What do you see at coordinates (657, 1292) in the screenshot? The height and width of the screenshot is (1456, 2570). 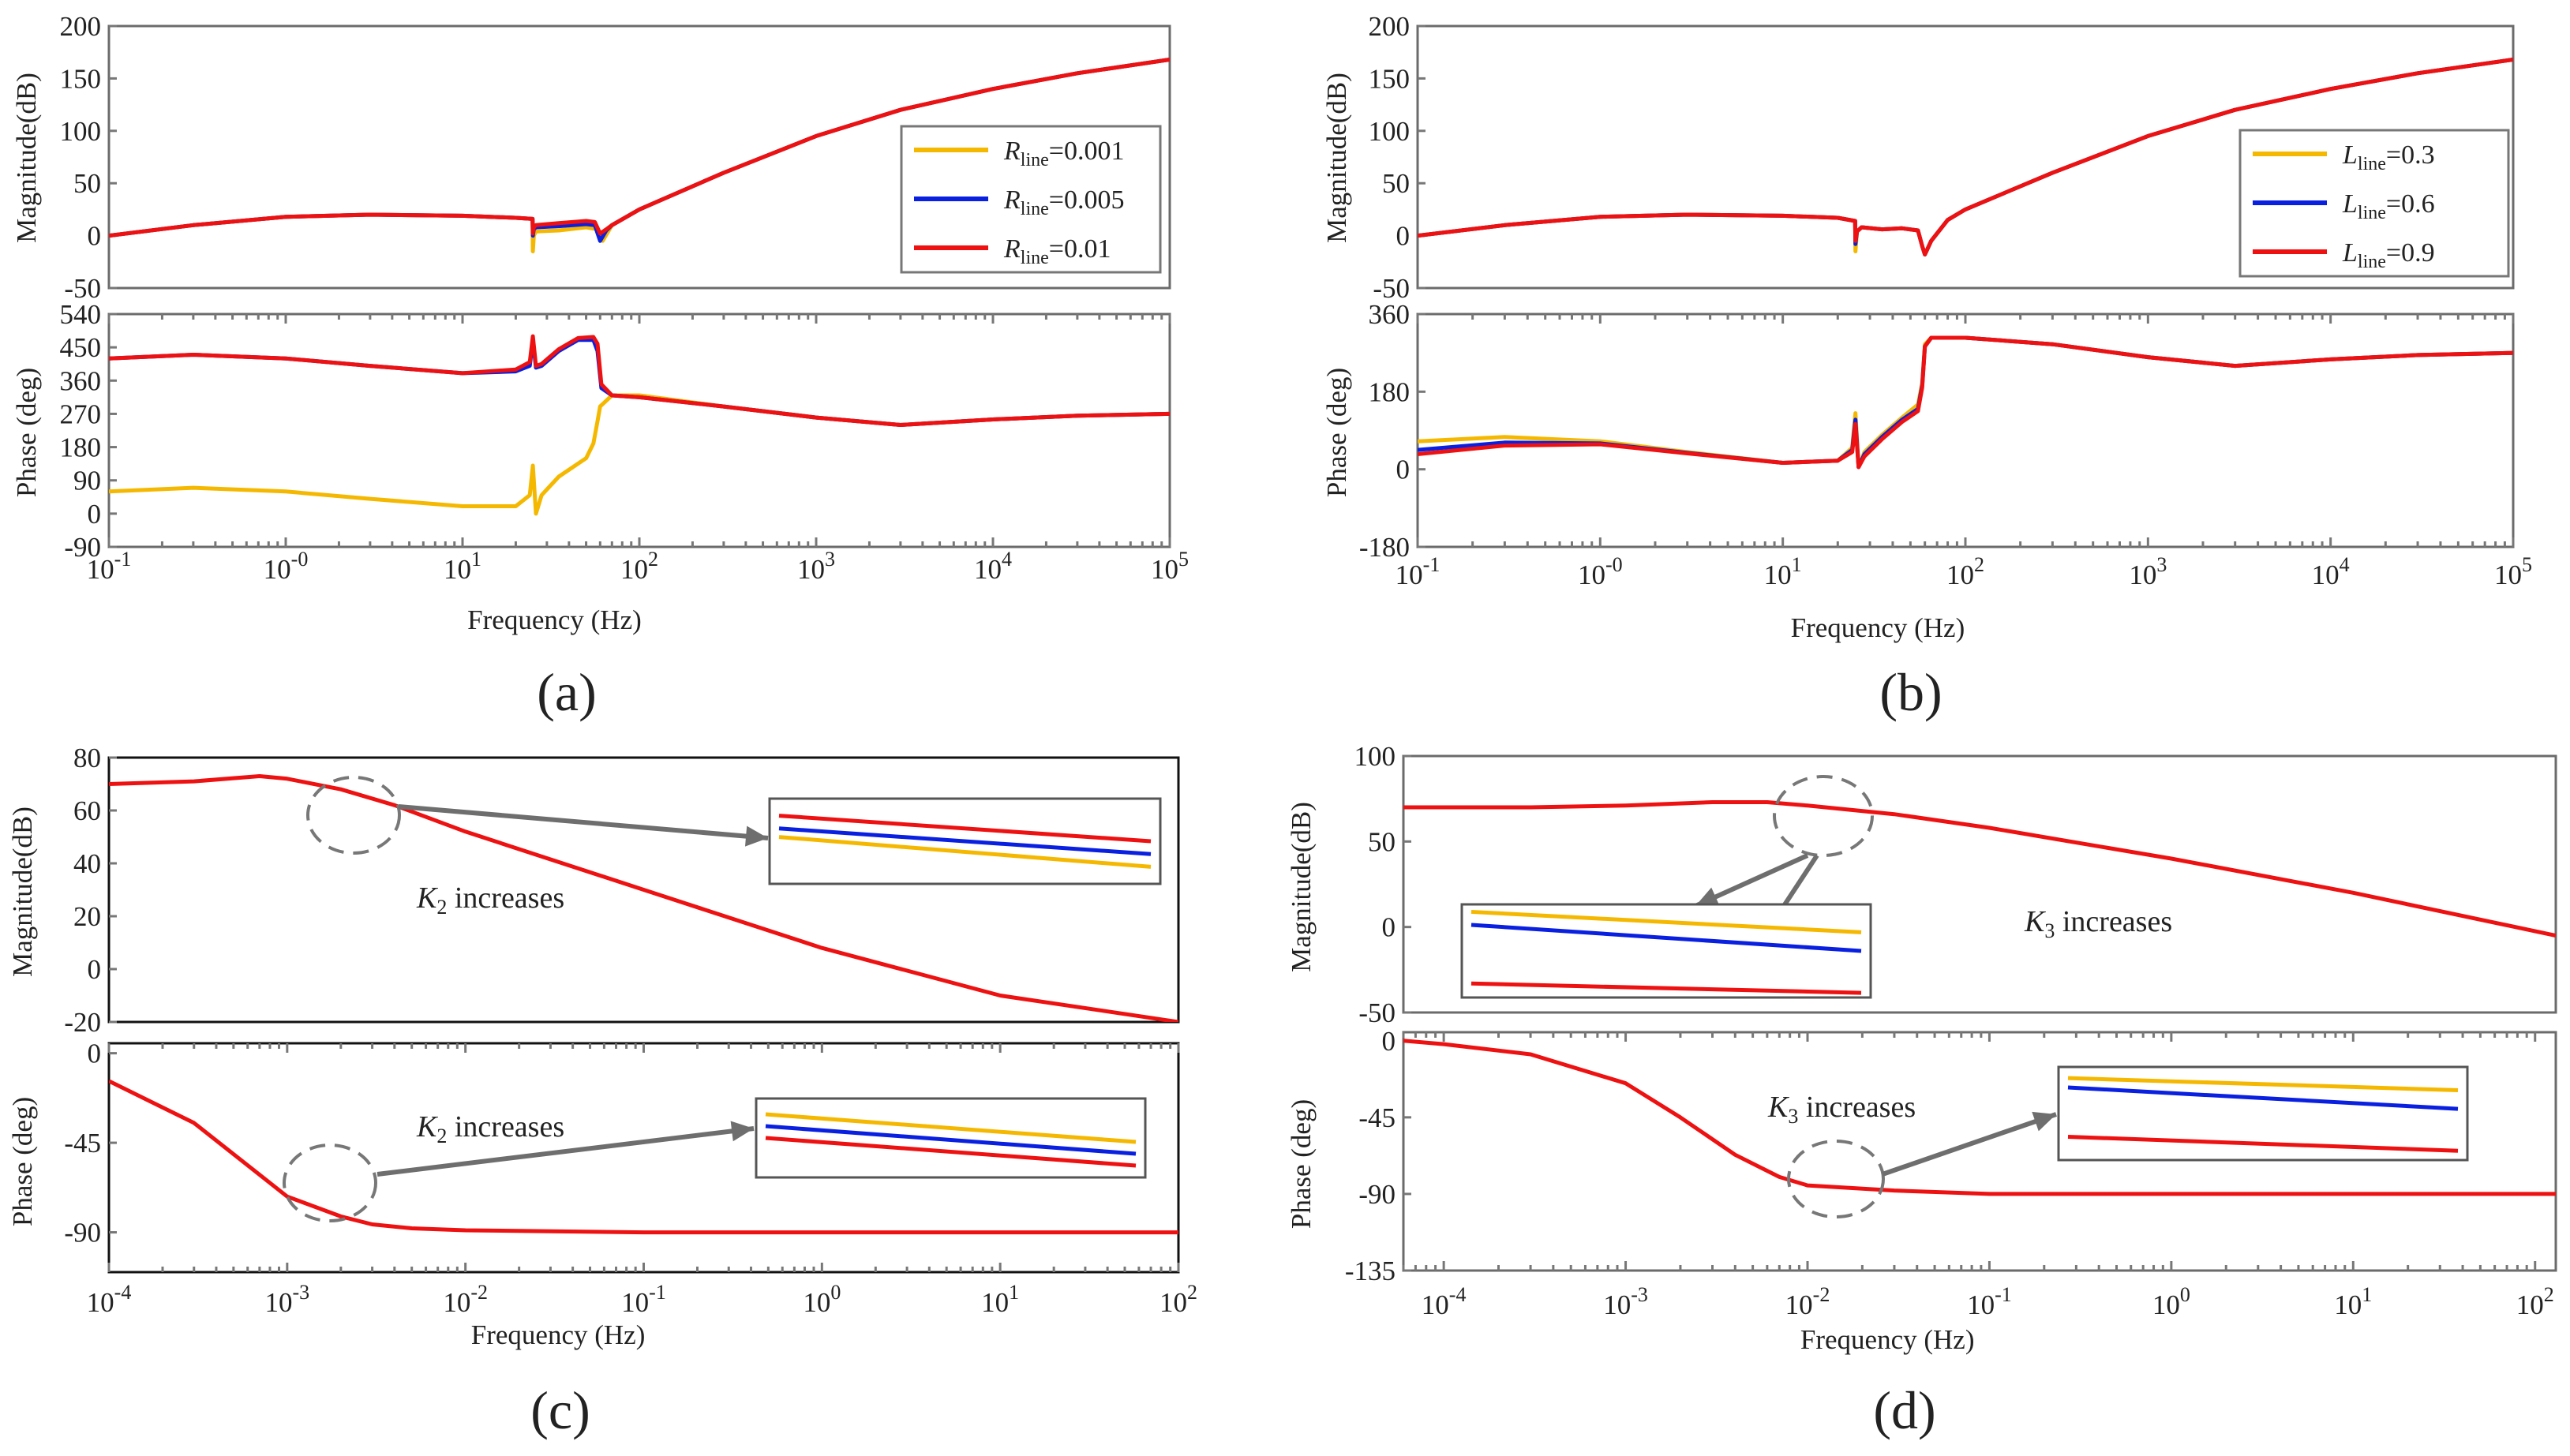 I see `x-tick-exp: -1` at bounding box center [657, 1292].